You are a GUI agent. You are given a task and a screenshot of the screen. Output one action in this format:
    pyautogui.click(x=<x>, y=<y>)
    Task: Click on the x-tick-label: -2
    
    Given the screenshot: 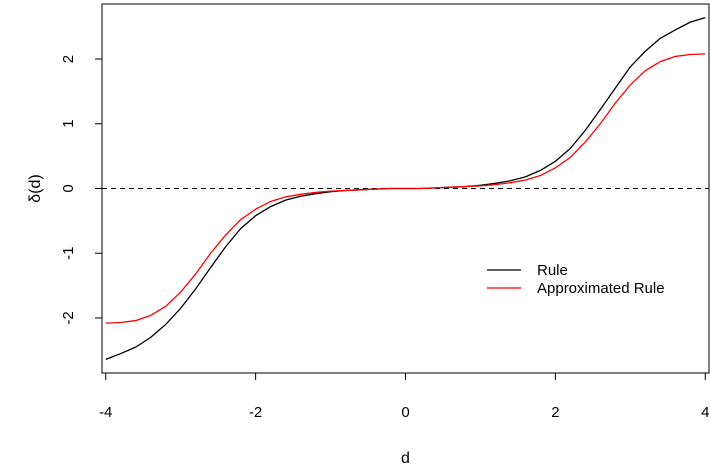 What is the action you would take?
    pyautogui.click(x=255, y=412)
    